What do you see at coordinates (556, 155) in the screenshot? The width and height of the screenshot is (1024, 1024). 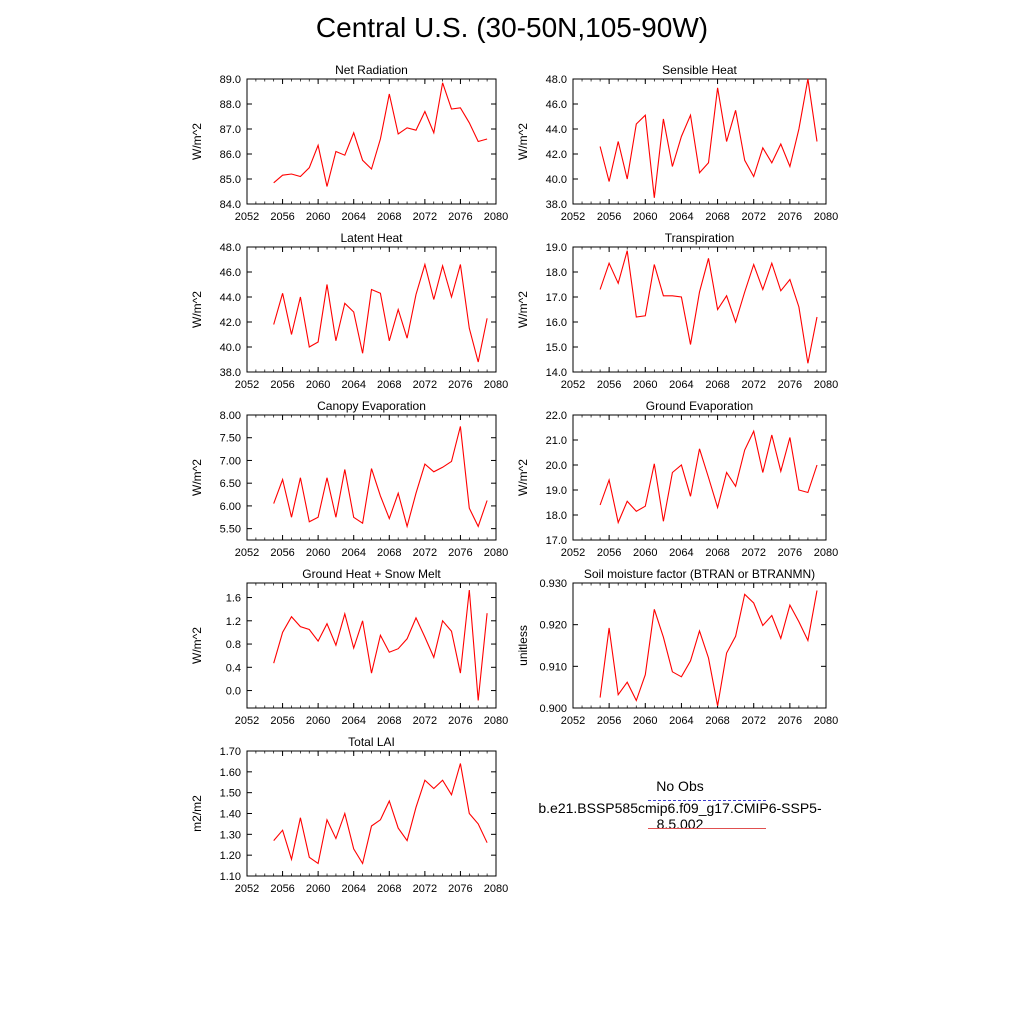 I see `y-tick-label: 42.0` at bounding box center [556, 155].